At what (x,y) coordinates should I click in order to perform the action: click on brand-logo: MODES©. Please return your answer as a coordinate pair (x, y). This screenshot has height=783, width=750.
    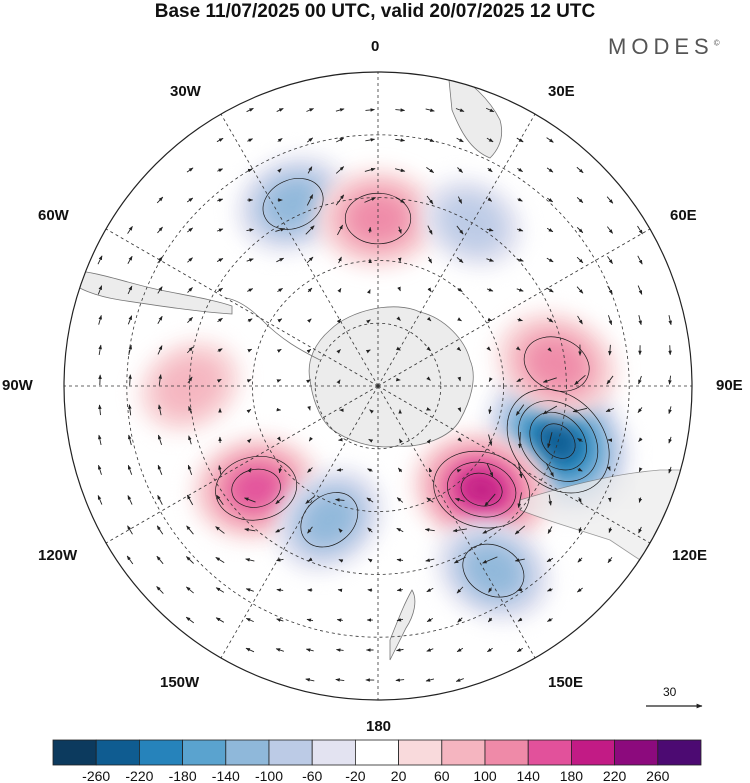
    Looking at the image, I should click on (664, 47).